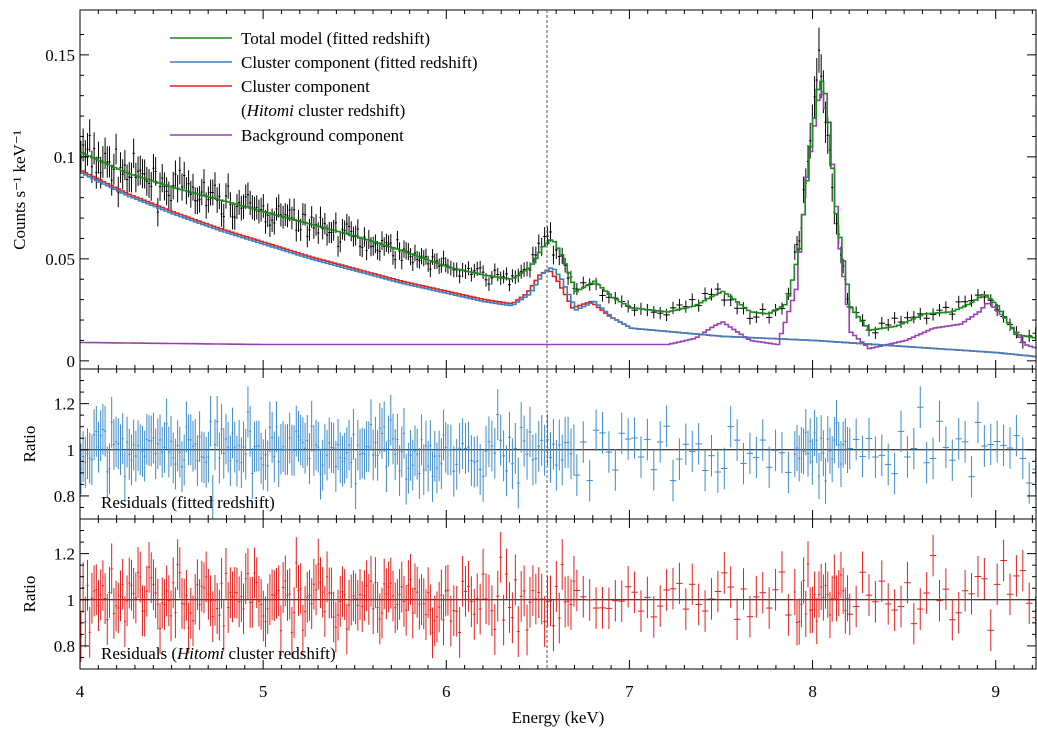 The image size is (1037, 729). Describe the element at coordinates (558, 717) in the screenshot. I see `x-axis-label: Energy (keV)` at that location.